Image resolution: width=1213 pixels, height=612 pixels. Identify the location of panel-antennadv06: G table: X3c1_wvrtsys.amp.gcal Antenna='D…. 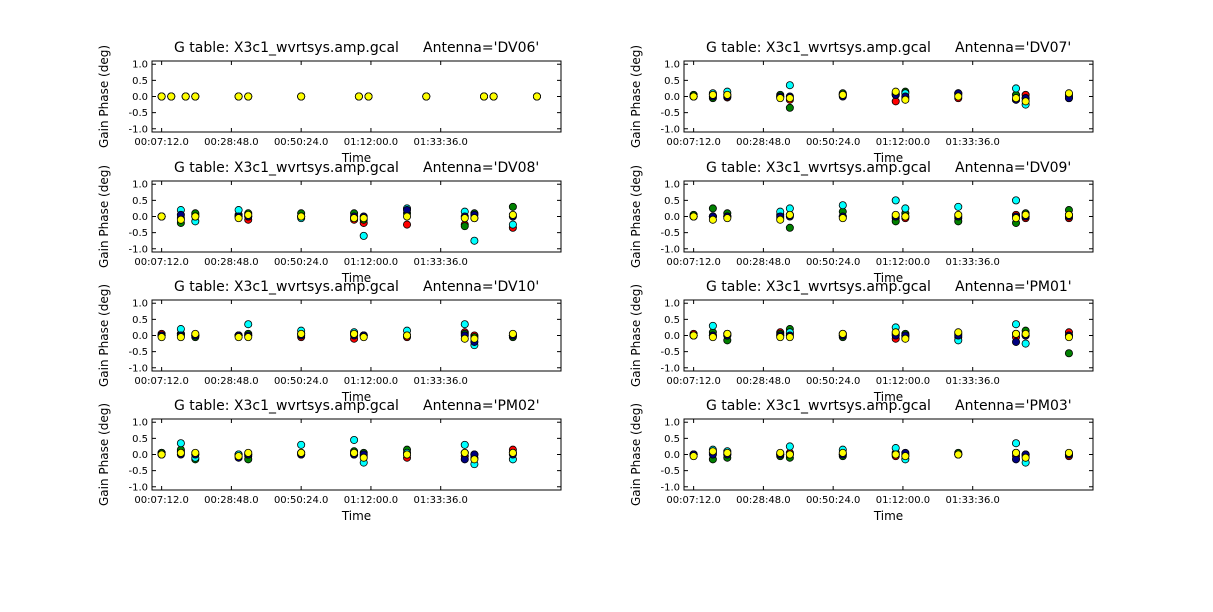
(329, 102).